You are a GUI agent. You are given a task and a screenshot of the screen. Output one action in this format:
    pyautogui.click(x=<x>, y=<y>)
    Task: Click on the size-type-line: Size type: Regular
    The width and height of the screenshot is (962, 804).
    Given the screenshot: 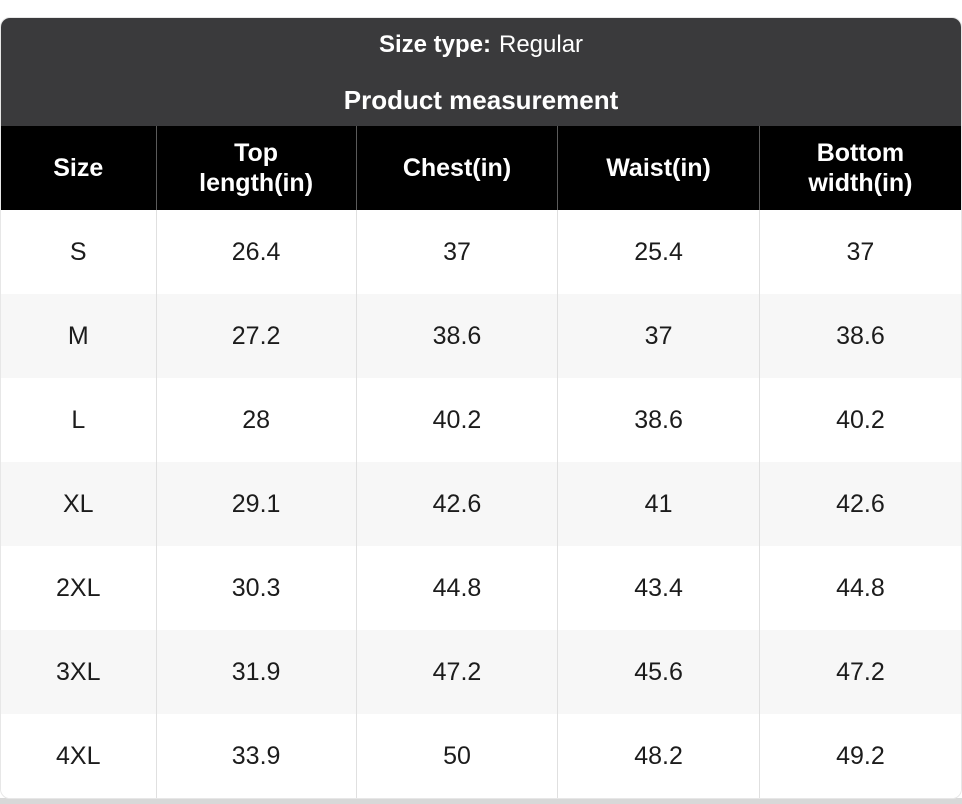 What is the action you would take?
    pyautogui.click(x=481, y=45)
    